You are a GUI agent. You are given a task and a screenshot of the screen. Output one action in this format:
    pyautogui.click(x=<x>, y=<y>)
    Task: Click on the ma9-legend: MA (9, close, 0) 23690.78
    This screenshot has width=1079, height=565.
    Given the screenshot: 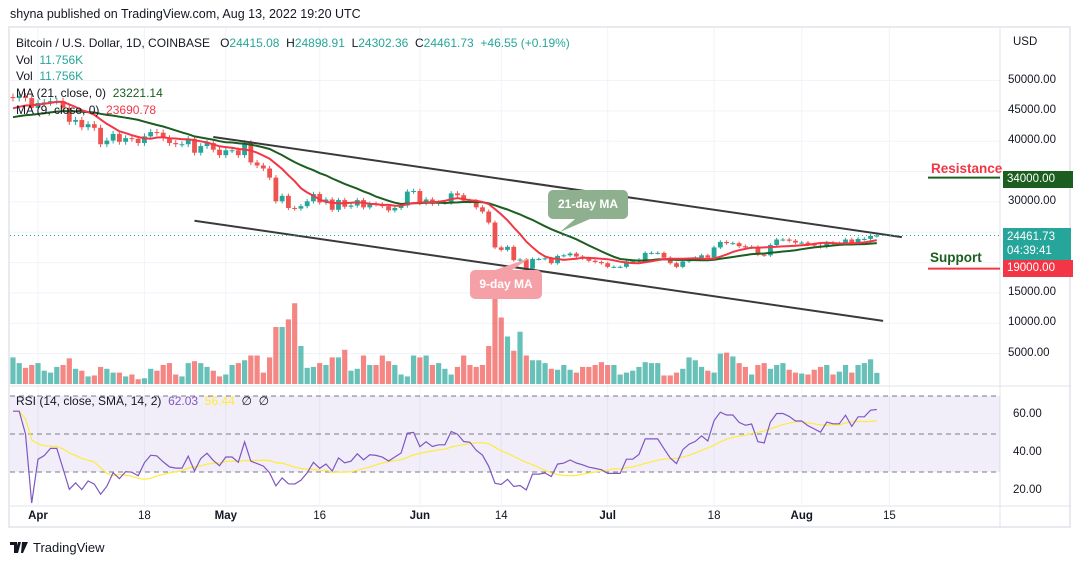 What is the action you would take?
    pyautogui.click(x=86, y=110)
    